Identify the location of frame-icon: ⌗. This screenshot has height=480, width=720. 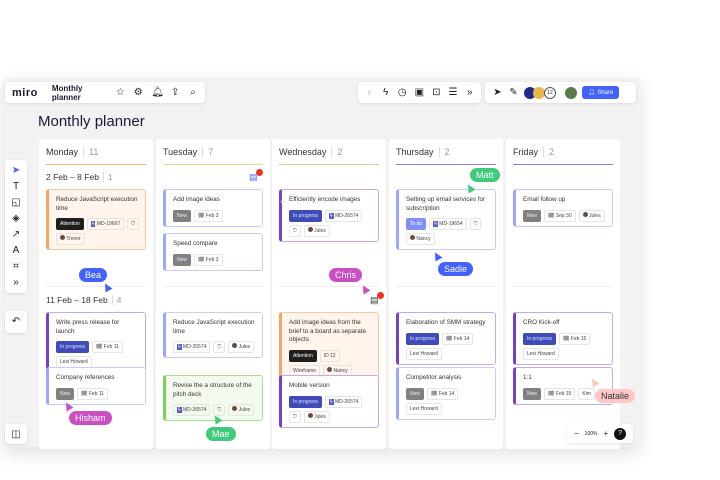
(16, 266).